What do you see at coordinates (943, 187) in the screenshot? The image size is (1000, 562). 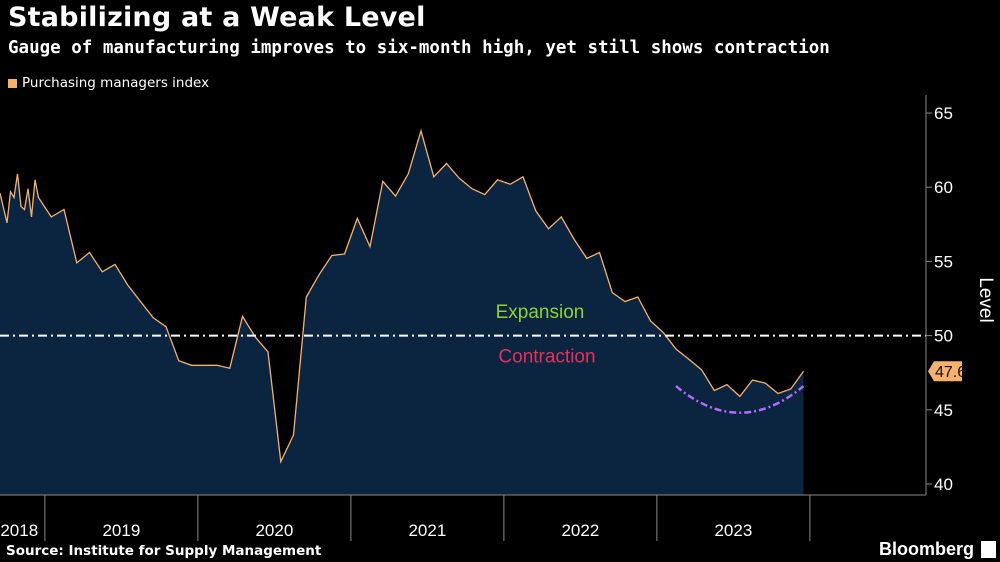 I see `y-tick-label-60: 60` at bounding box center [943, 187].